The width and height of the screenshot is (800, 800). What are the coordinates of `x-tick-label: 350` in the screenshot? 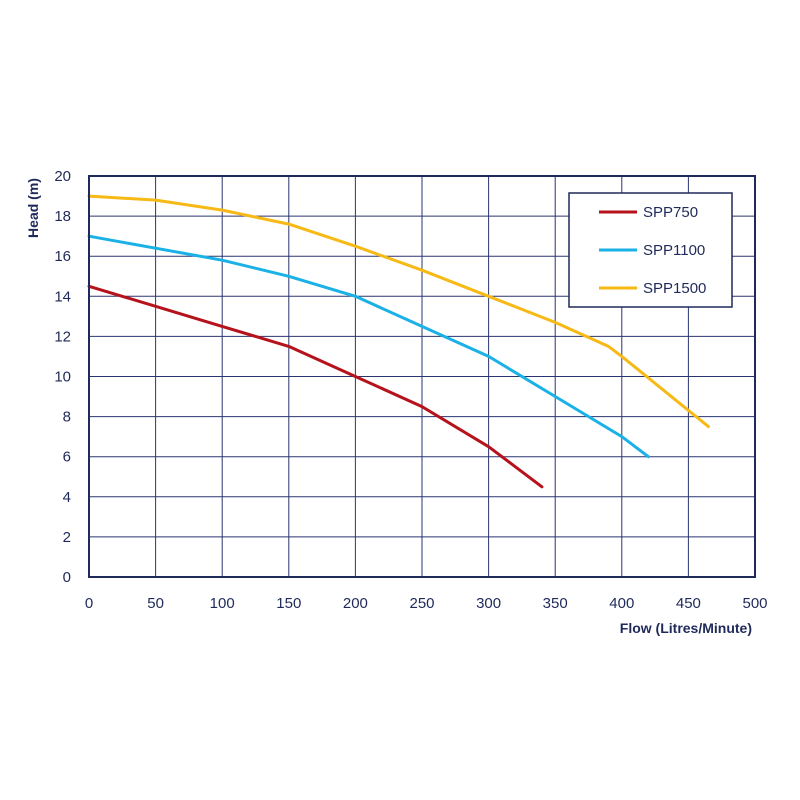 It's located at (555, 603).